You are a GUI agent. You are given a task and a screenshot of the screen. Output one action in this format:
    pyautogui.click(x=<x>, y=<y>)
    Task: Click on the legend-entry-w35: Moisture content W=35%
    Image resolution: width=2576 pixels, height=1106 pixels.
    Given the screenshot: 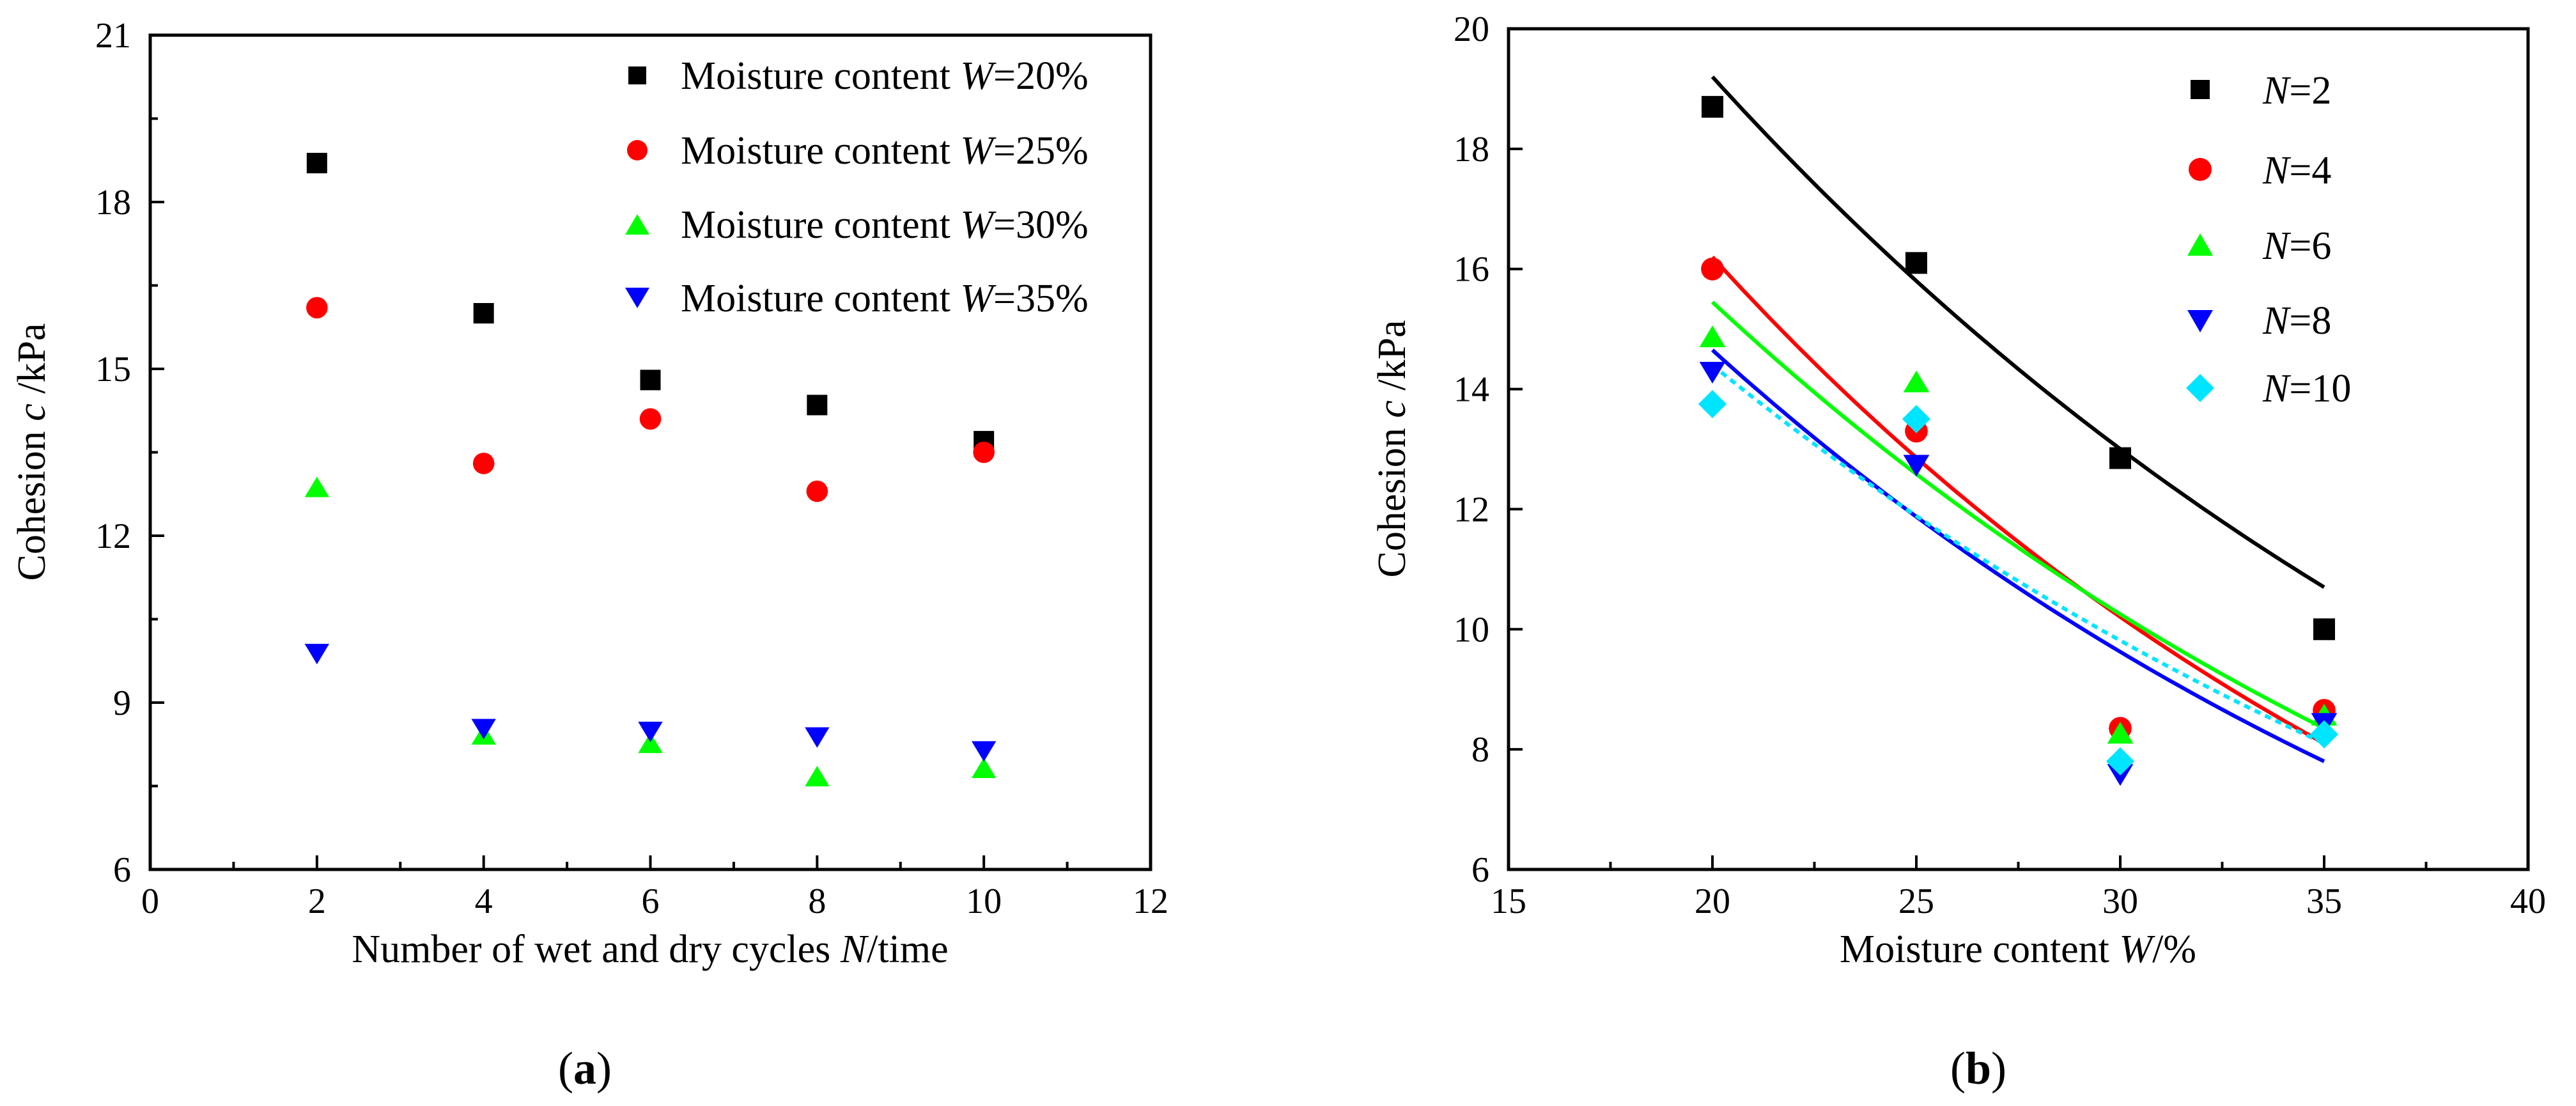 What is the action you would take?
    pyautogui.click(x=857, y=298)
    